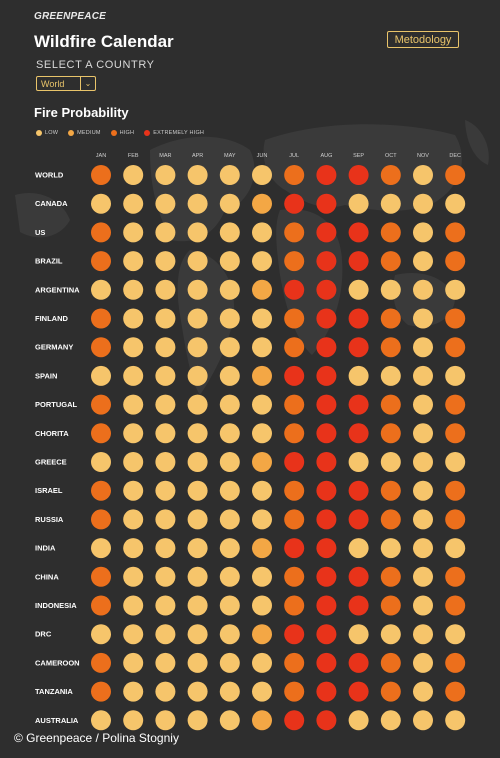 This screenshot has width=500, height=758. What do you see at coordinates (197, 433) in the screenshot?
I see `fire-dot-chorita-apr` at bounding box center [197, 433].